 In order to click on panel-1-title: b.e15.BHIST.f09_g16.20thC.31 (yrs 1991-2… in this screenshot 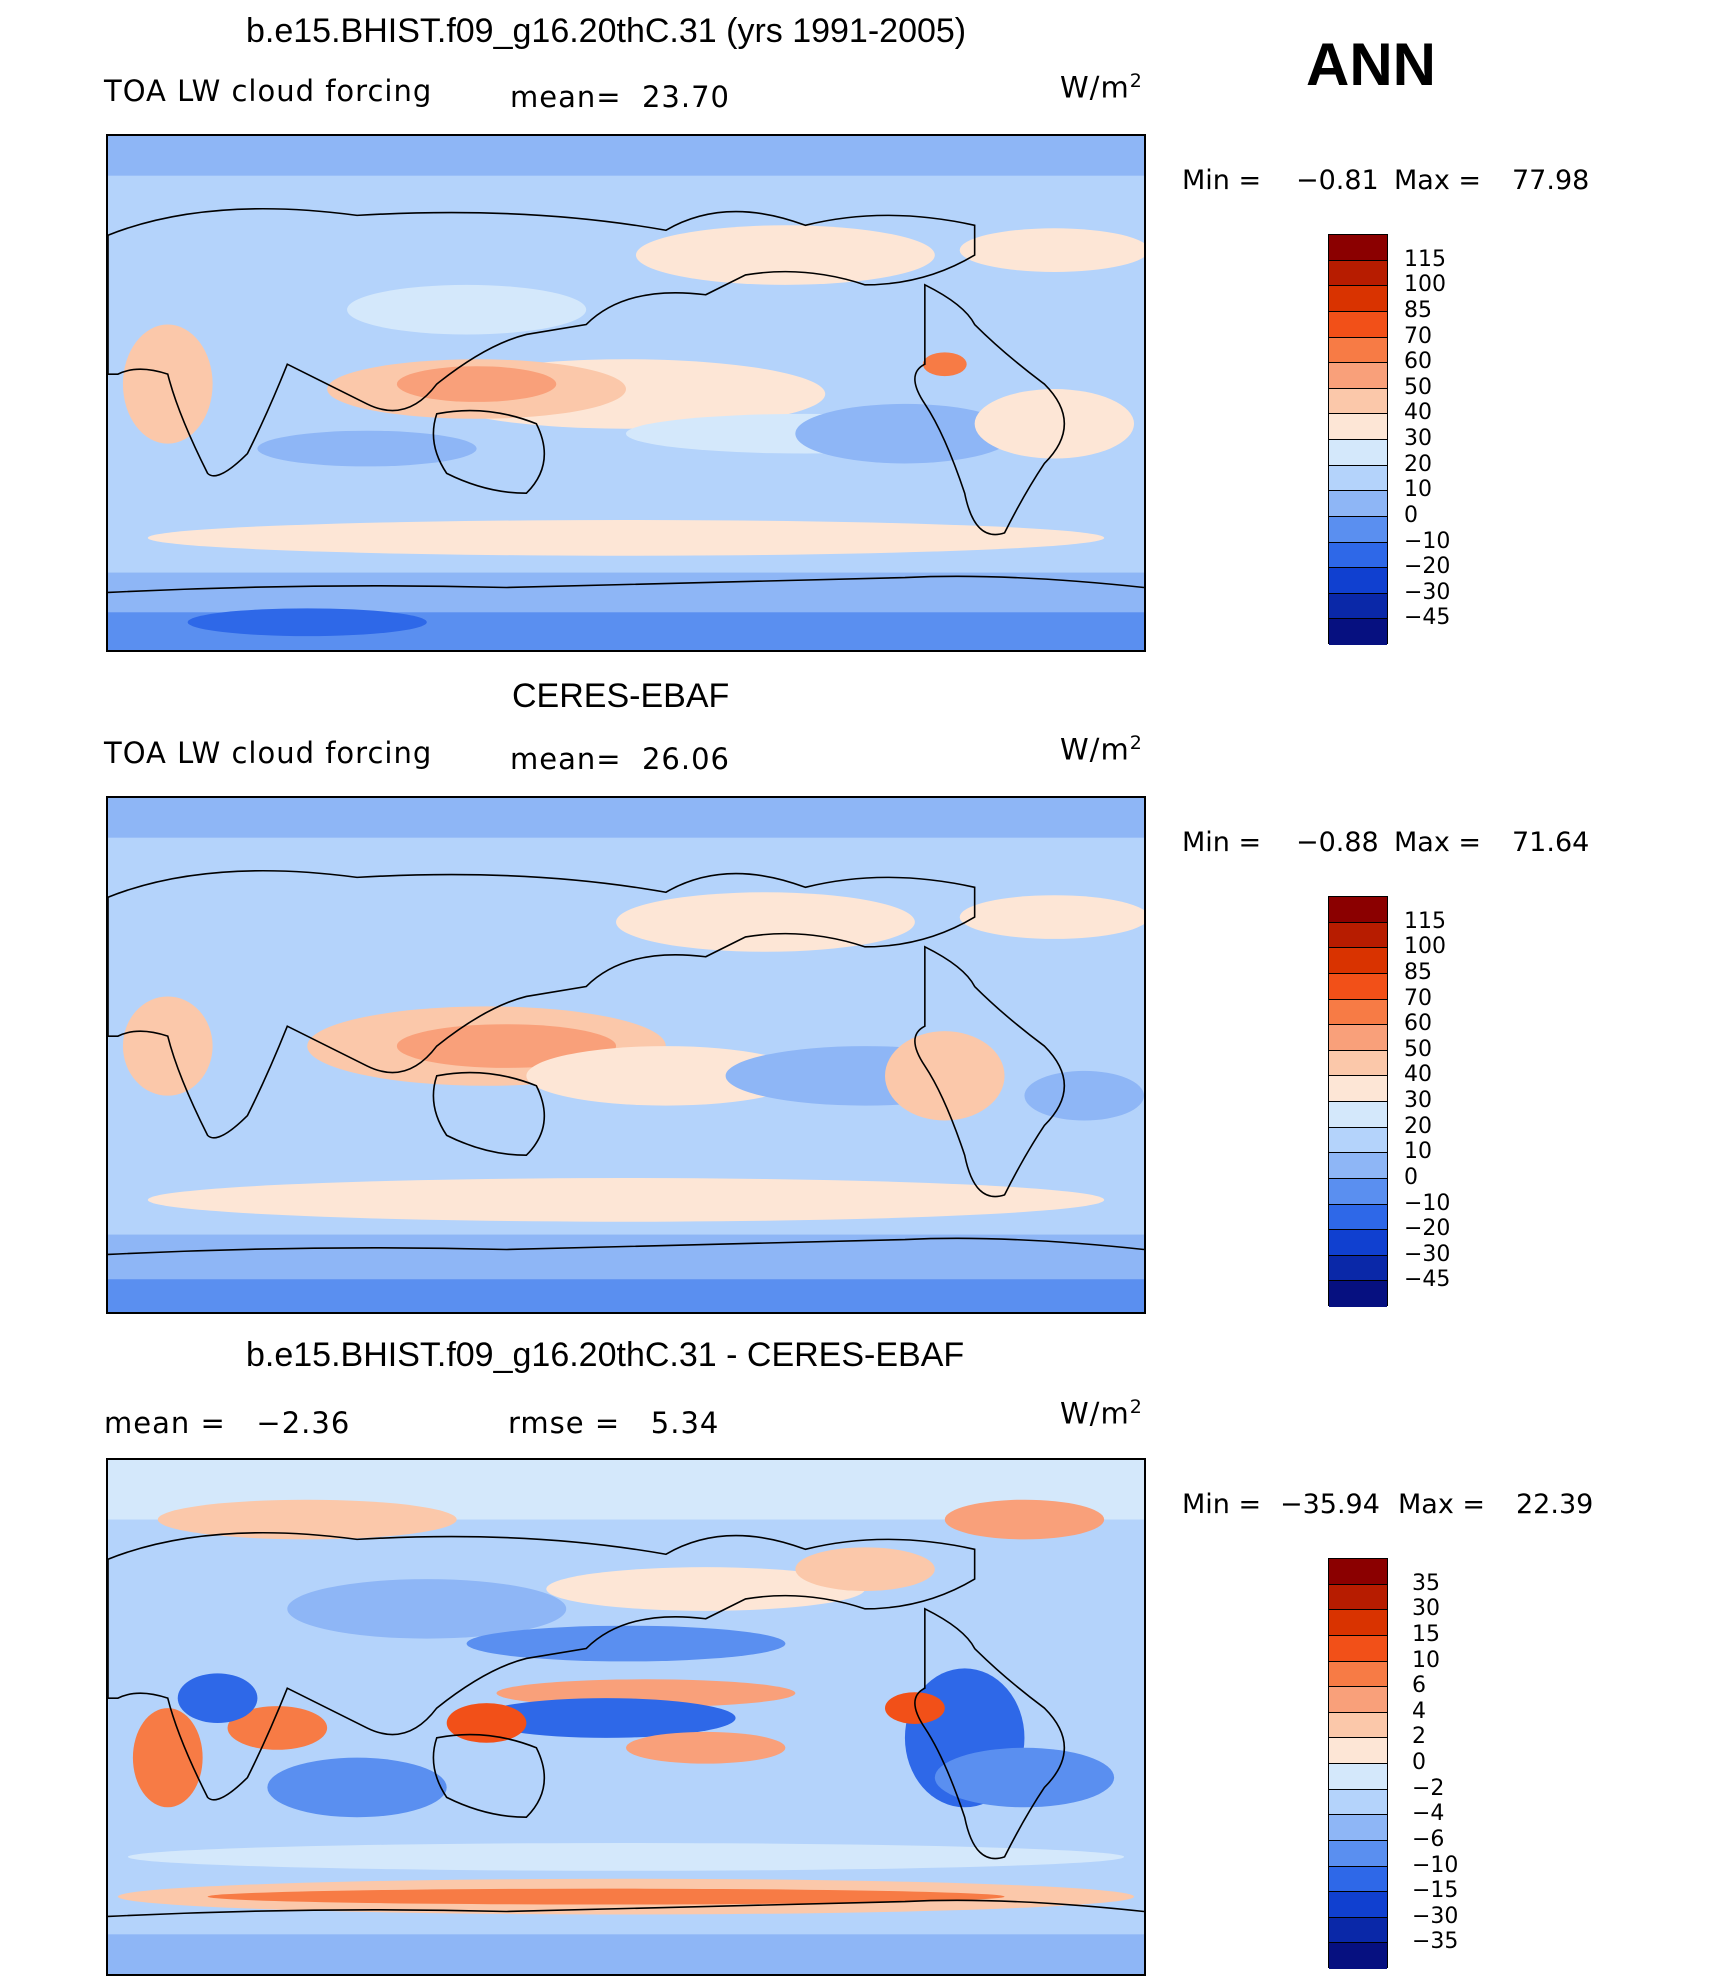, I will do `click(606, 31)`.